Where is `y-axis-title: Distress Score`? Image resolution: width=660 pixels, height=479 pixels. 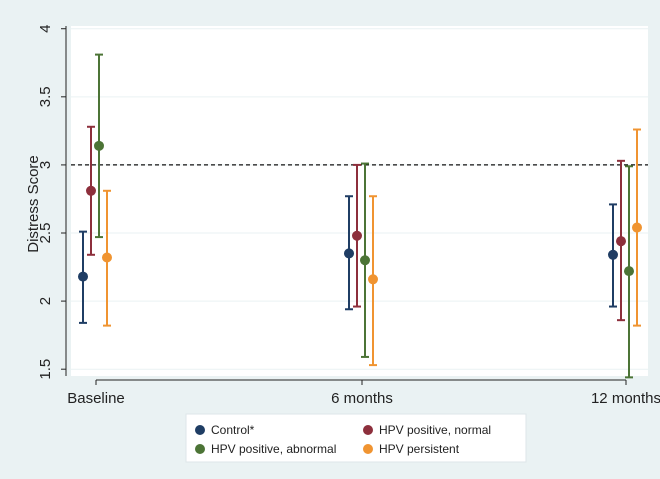 y-axis-title: Distress Score is located at coordinates (33, 204).